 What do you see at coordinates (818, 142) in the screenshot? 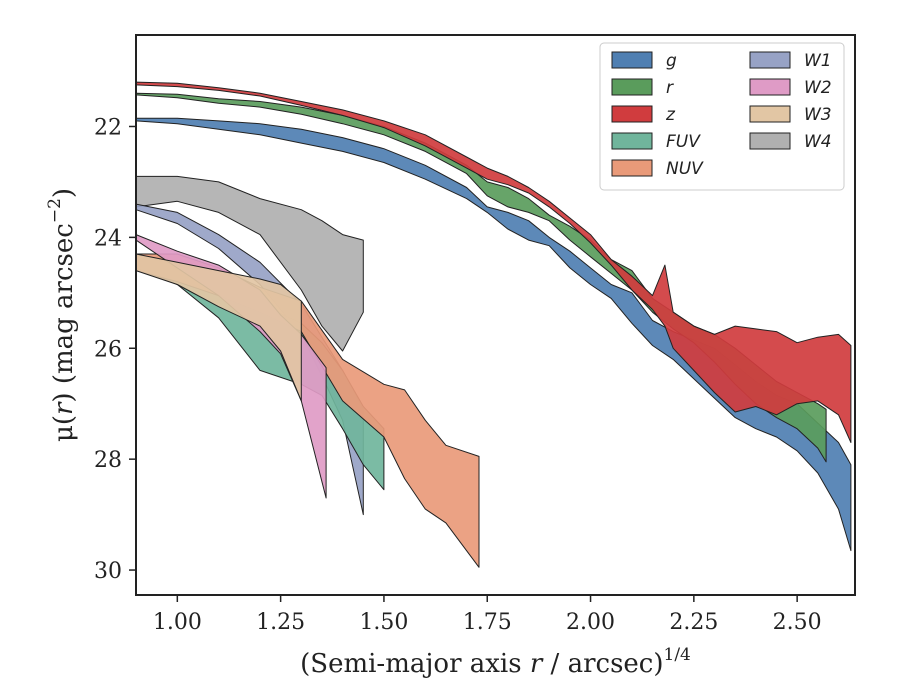
I see `legend-label-w4: W4` at bounding box center [818, 142].